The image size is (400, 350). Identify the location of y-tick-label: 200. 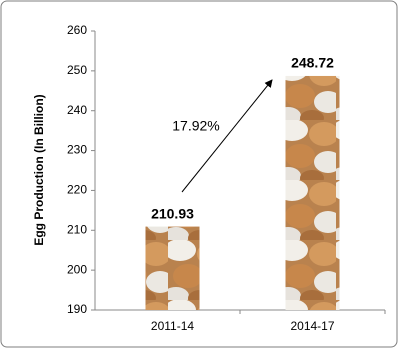
(77, 269).